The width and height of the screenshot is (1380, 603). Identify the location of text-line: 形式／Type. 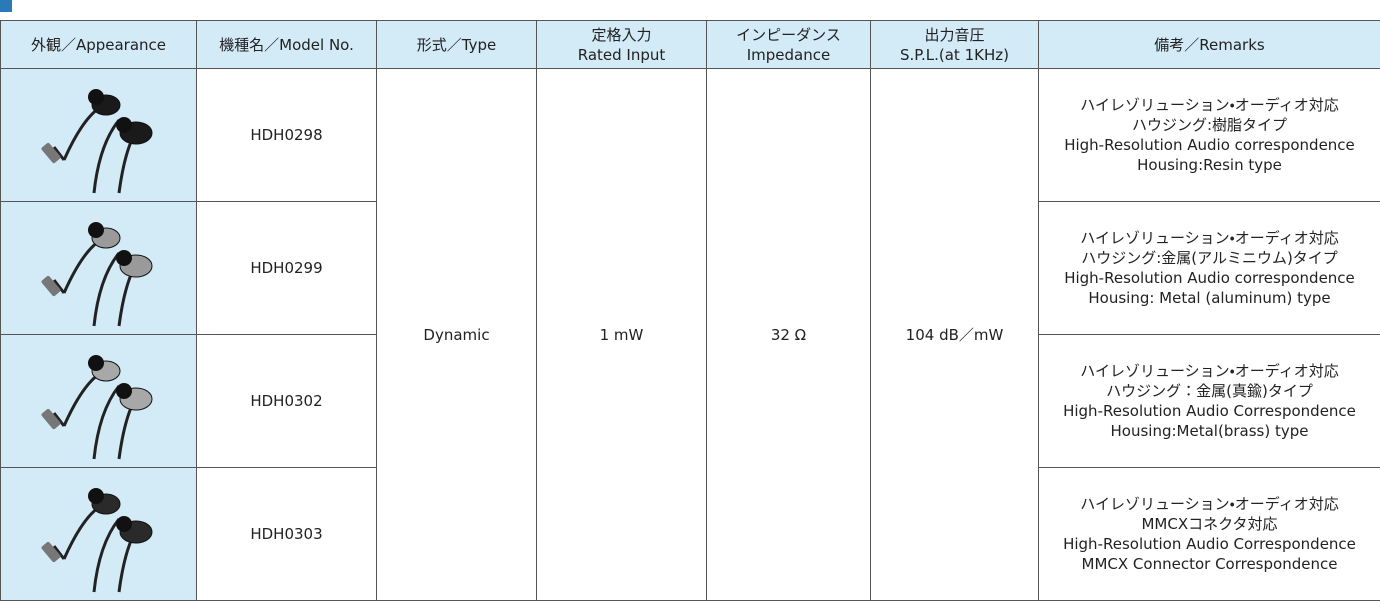
(456, 44).